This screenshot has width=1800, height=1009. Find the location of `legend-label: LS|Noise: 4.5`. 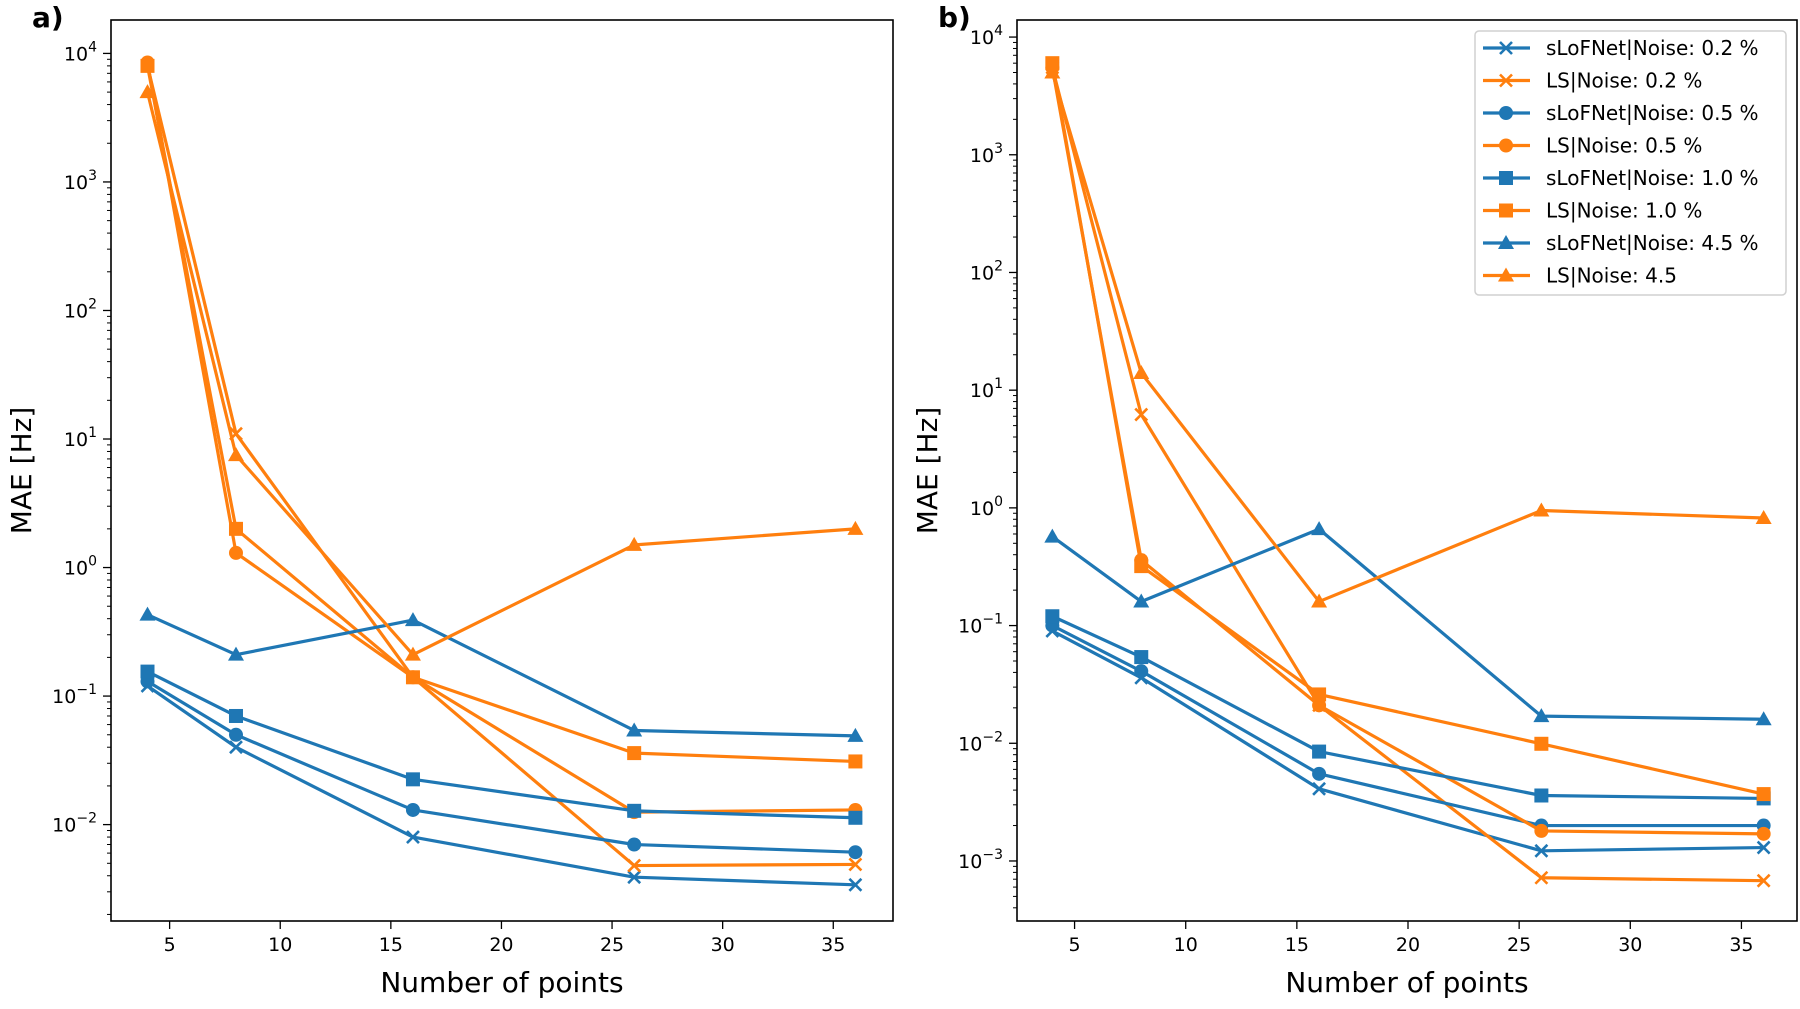

legend-label: LS|Noise: 4.5 is located at coordinates (1611, 276).